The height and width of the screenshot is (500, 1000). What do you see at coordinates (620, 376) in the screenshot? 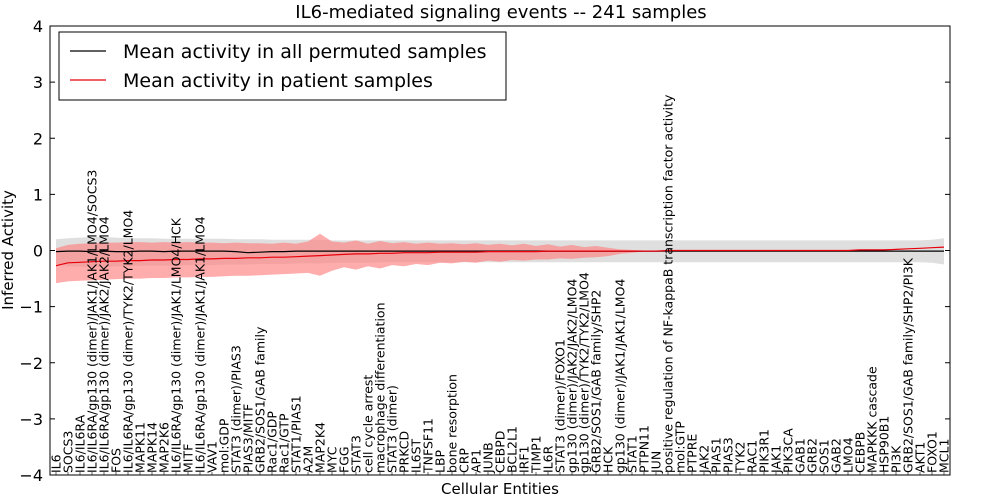
I see `x-tick-label: gp130 (dimer)/JAK1/JAK1/LMO4` at bounding box center [620, 376].